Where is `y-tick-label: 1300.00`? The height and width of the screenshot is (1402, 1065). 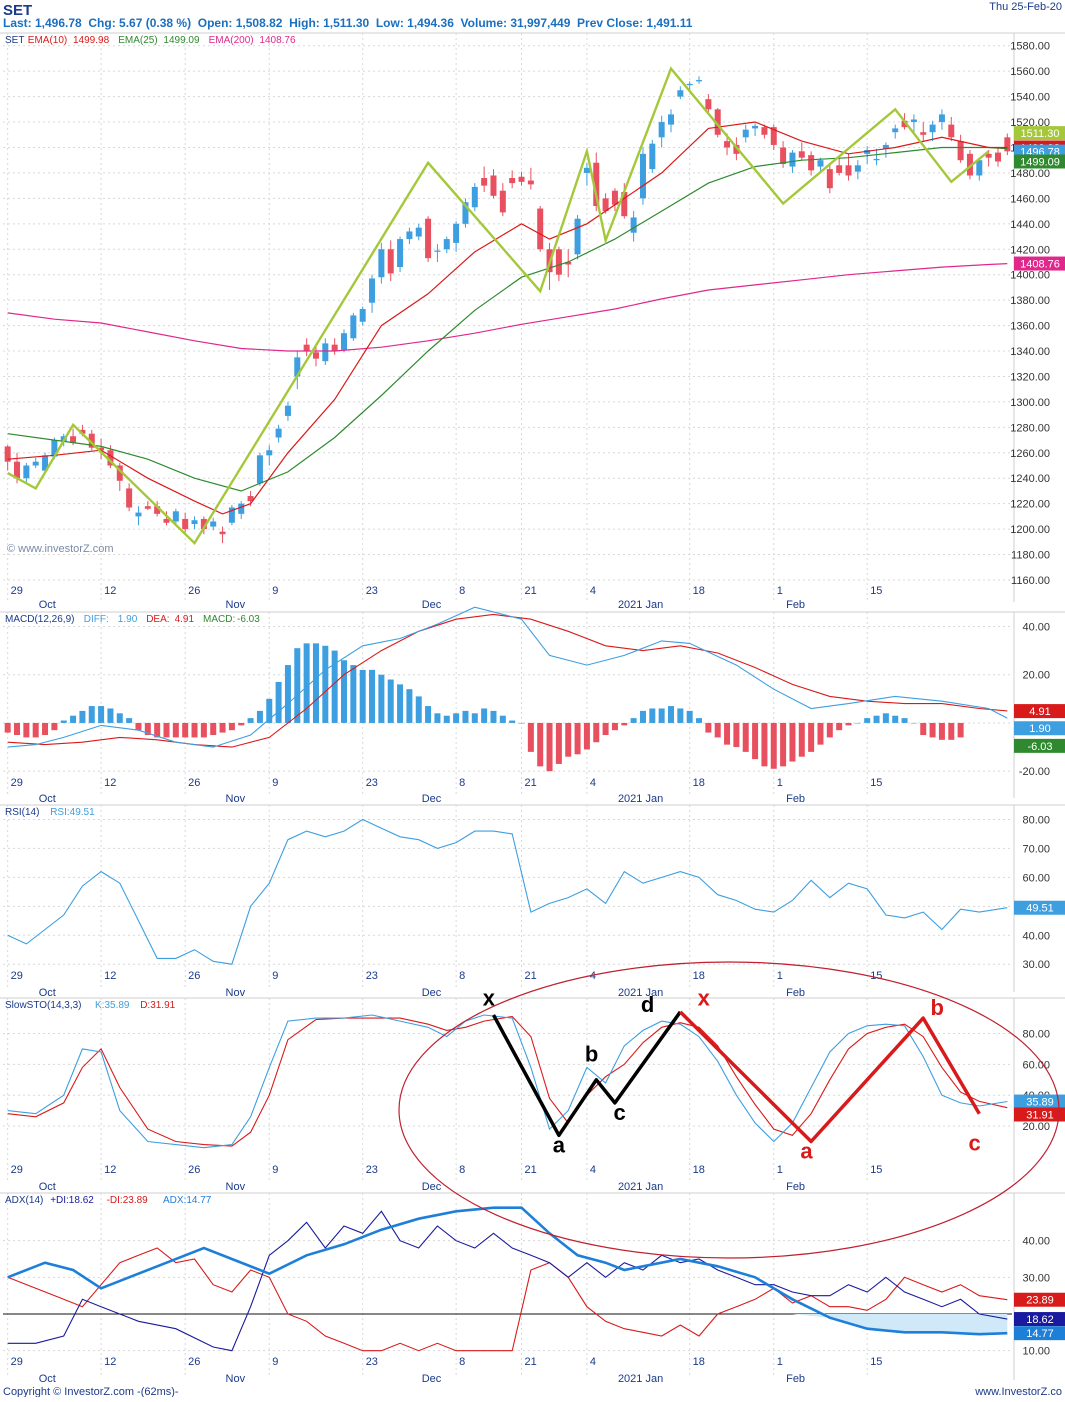
y-tick-label: 1300.00 is located at coordinates (1030, 403).